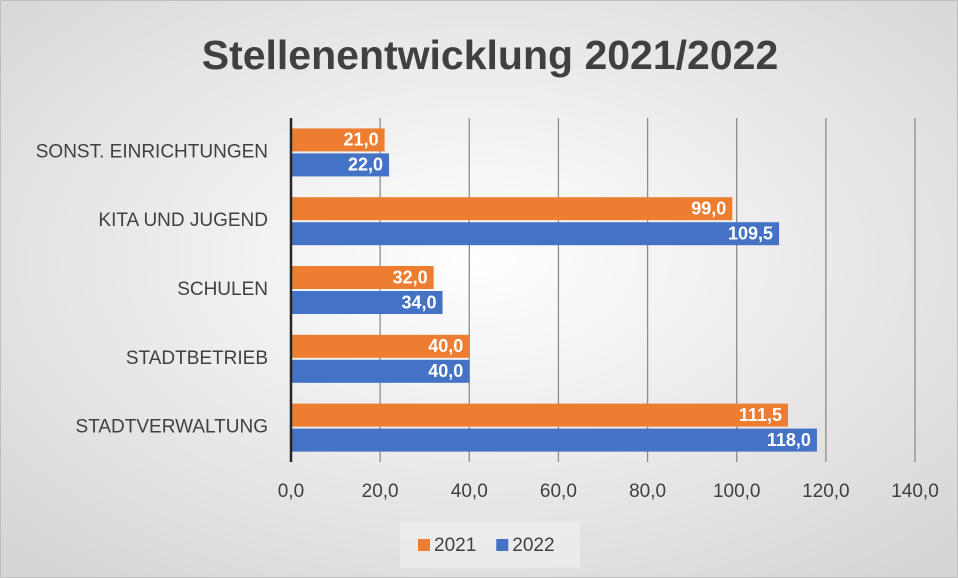  Describe the element at coordinates (533, 545) in the screenshot. I see `legend-label: 2022` at that location.